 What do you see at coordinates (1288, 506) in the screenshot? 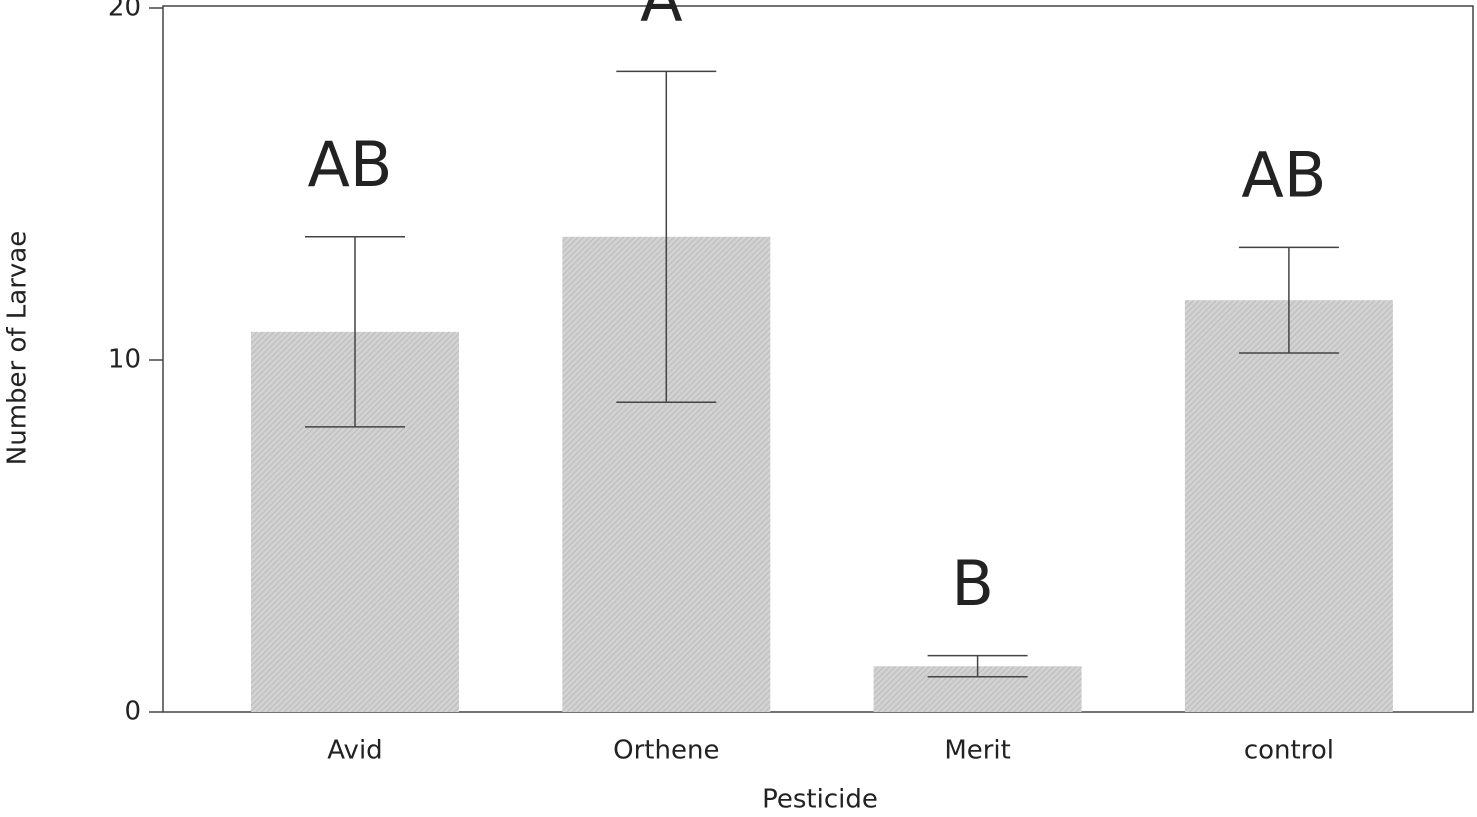
I see `bar` at bounding box center [1288, 506].